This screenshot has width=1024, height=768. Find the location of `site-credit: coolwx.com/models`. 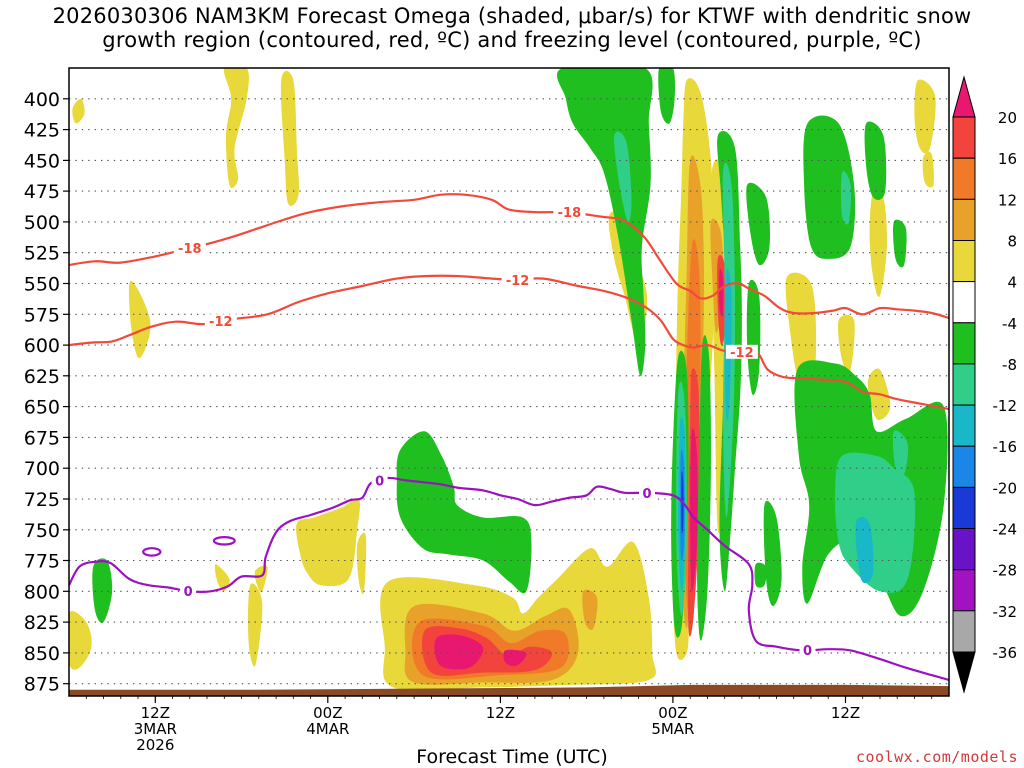

site-credit: coolwx.com/models is located at coordinates (936, 757).